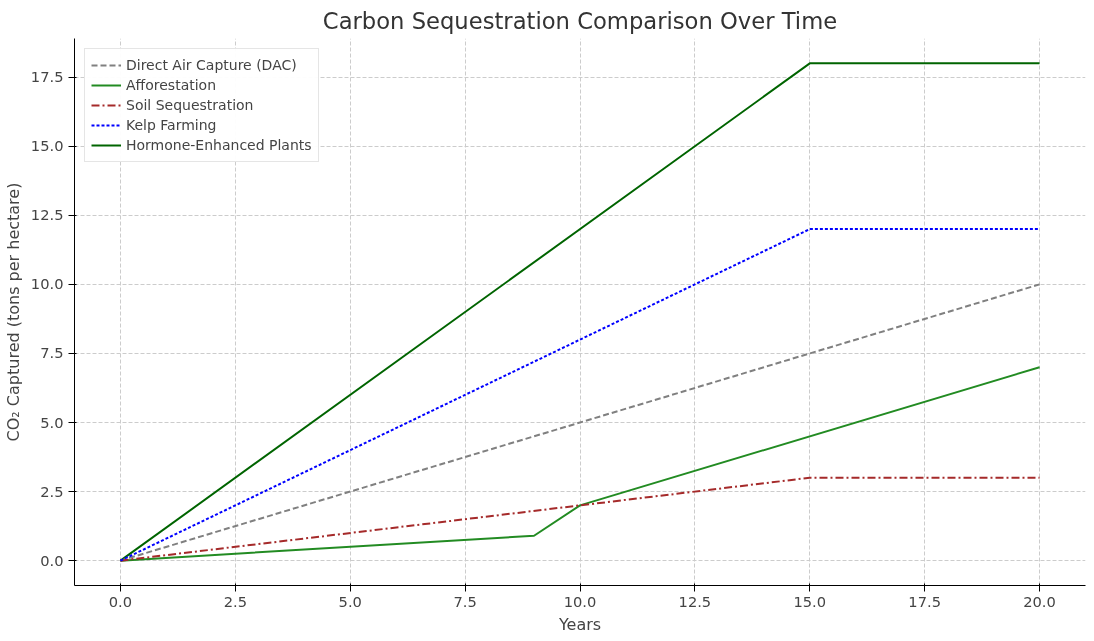  Describe the element at coordinates (52, 422) in the screenshot. I see `y-tick-label: 5.0` at that location.